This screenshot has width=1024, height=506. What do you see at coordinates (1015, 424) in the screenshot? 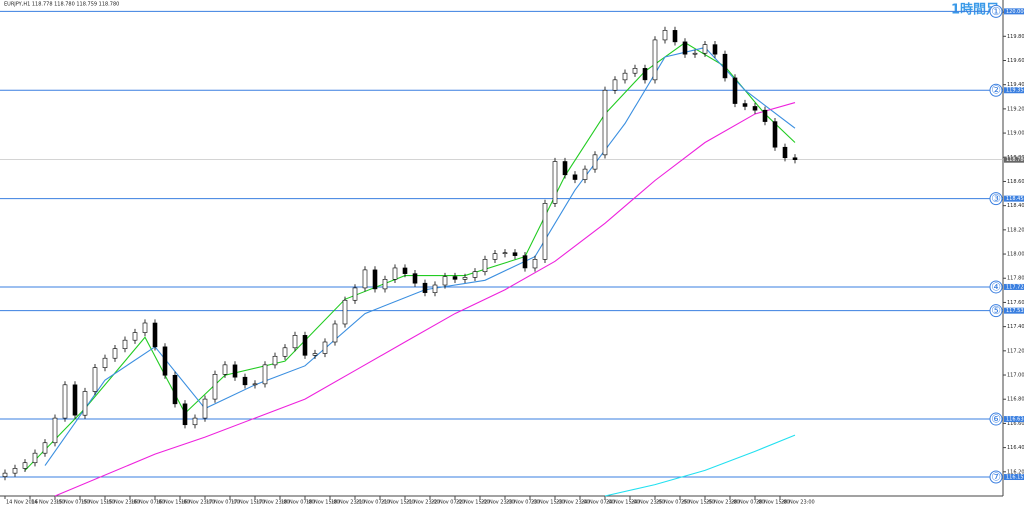
I see `y-tick-label: 116.600` at bounding box center [1015, 424].